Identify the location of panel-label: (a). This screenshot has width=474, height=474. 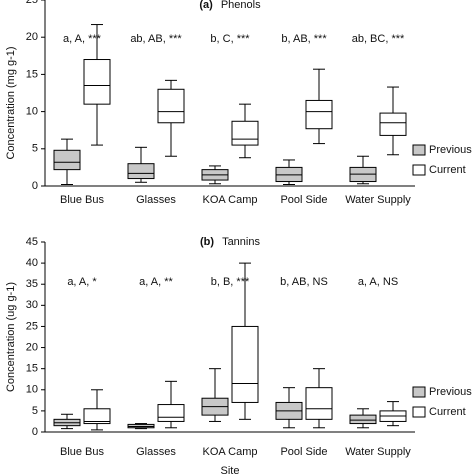
(206, 5).